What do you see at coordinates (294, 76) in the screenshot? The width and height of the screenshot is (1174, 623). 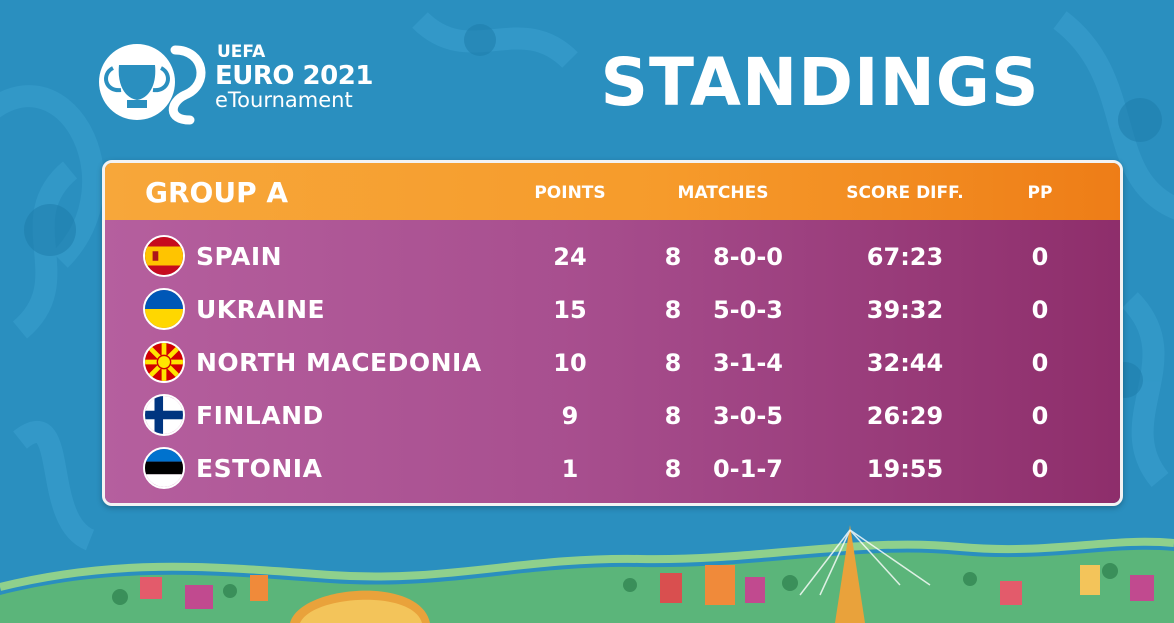 I see `logo-euro-2021: EURO 2021` at bounding box center [294, 76].